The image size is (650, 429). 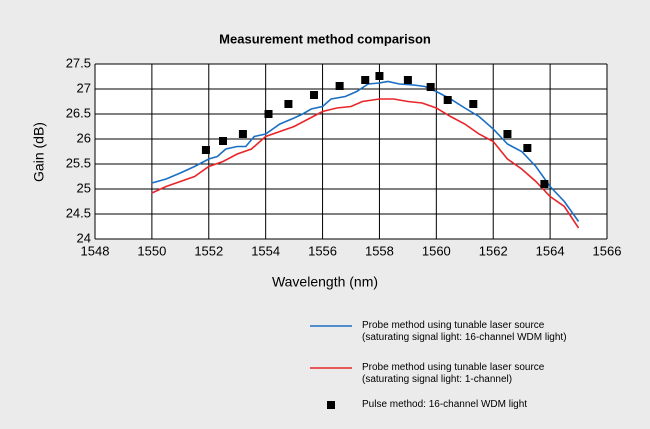 I want to click on legend-label: Pulse method: 16-channel WDM light, so click(x=445, y=404).